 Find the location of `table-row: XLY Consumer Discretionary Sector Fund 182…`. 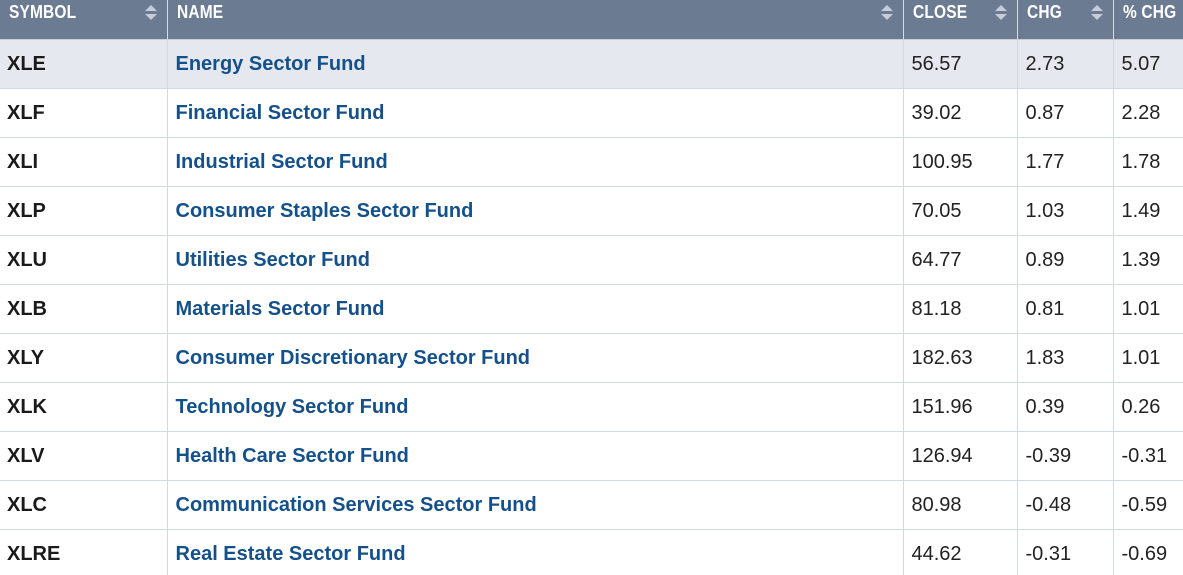

table-row: XLY Consumer Discretionary Sector Fund 182… is located at coordinates (591, 358).